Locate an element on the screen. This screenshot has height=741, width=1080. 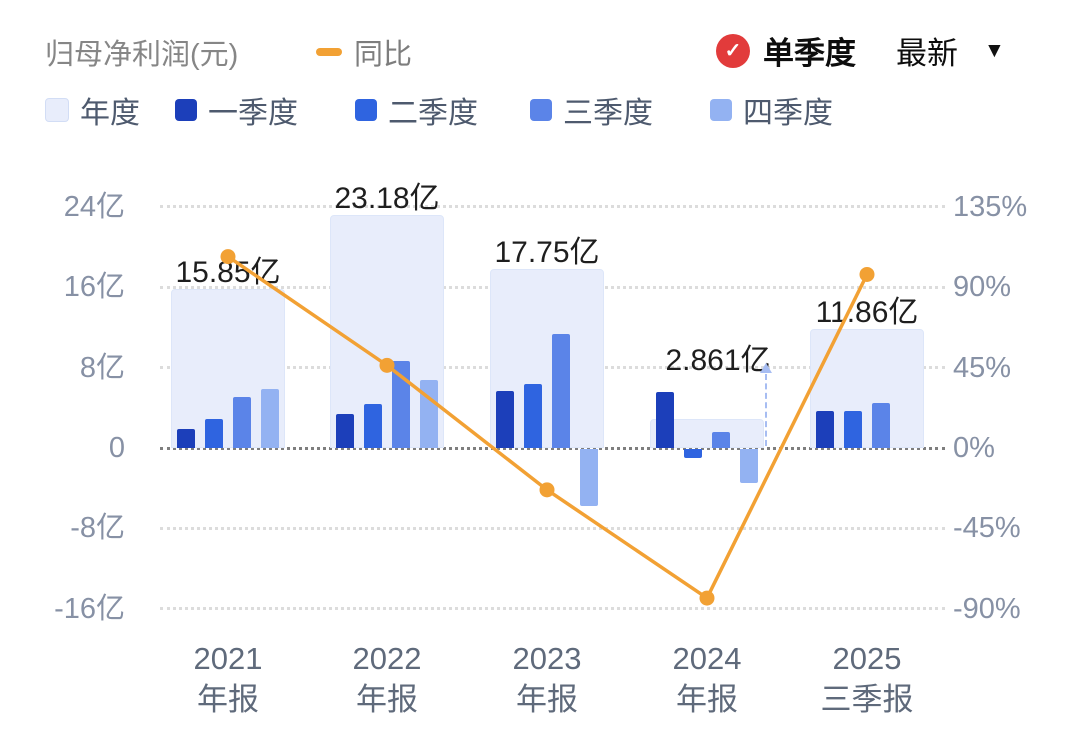
x-axis-label-line: 2023 is located at coordinates (547, 658).